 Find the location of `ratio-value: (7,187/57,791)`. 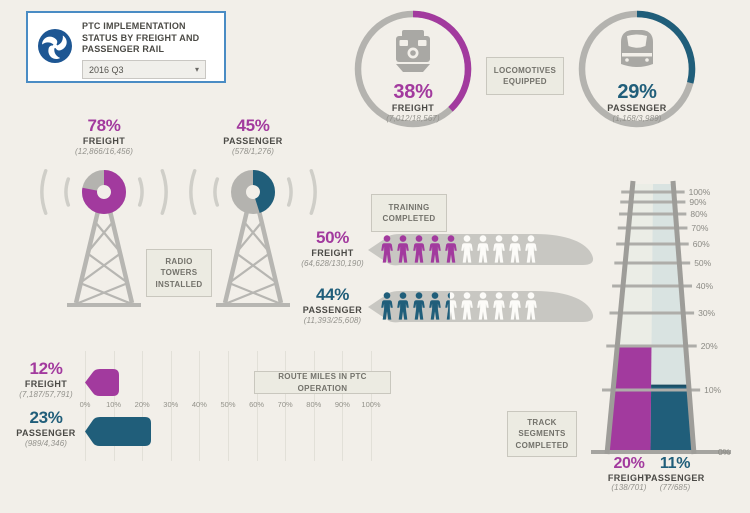

ratio-value: (7,187/57,791) is located at coordinates (46, 394).